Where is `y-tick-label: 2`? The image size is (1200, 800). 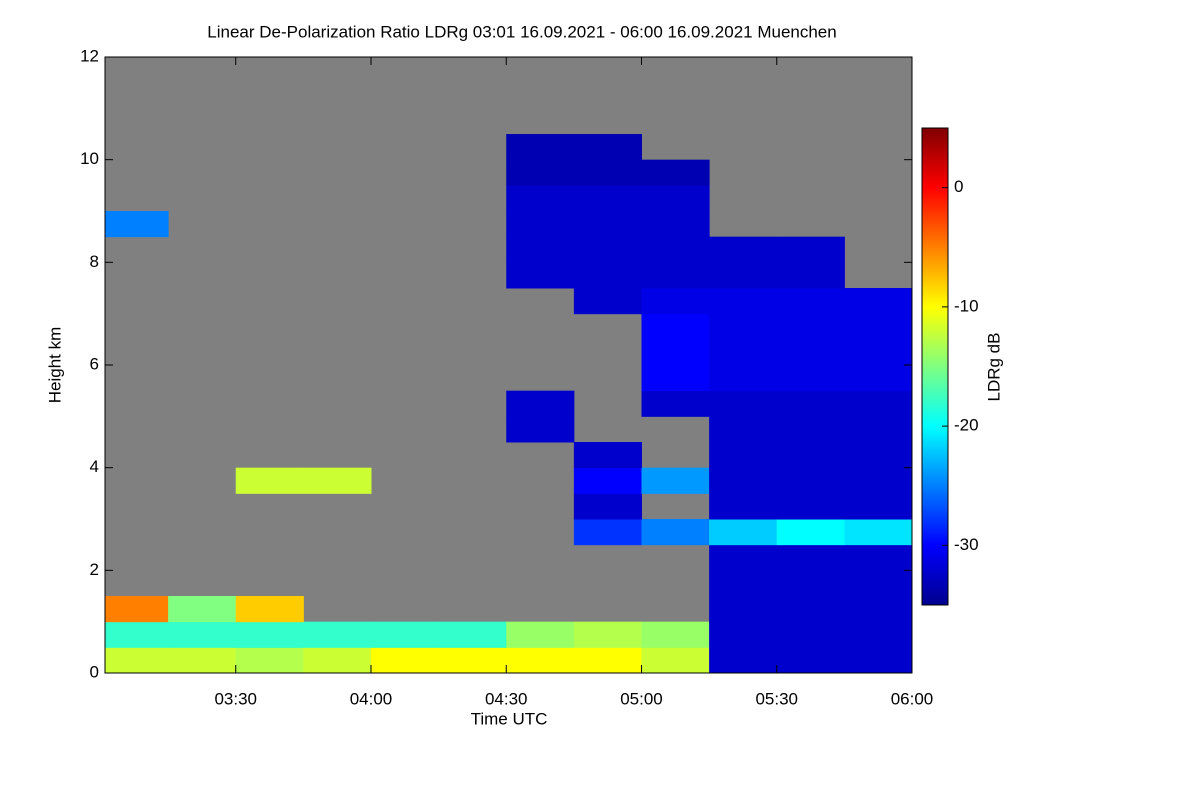
y-tick-label: 2 is located at coordinates (94, 569).